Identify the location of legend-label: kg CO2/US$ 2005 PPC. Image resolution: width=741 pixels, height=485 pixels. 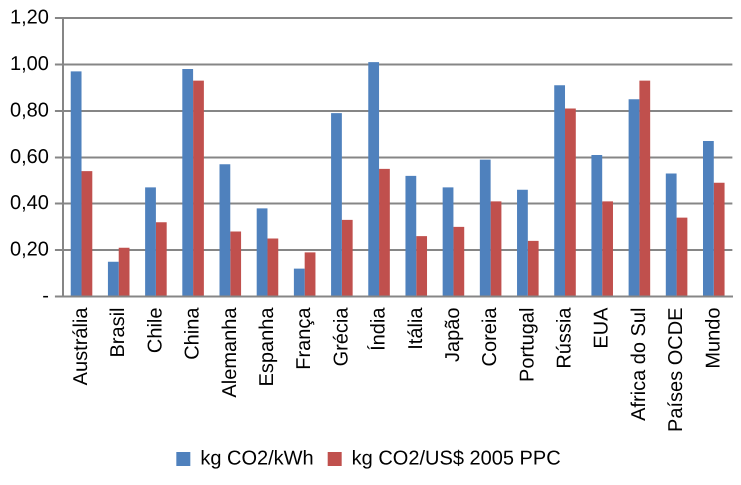
(456, 459).